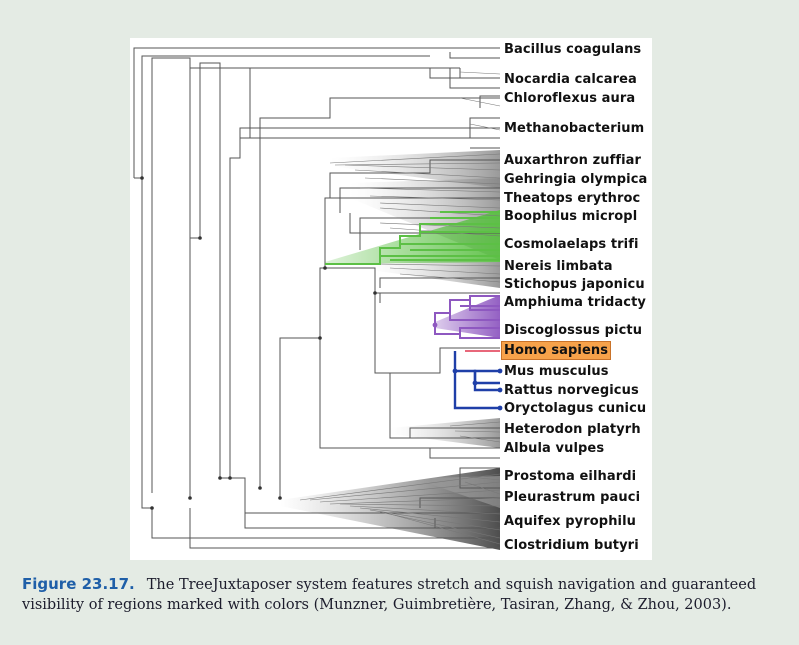 Image resolution: width=799 pixels, height=645 pixels. What do you see at coordinates (412, 238) in the screenshot?
I see `green-clade-branches` at bounding box center [412, 238].